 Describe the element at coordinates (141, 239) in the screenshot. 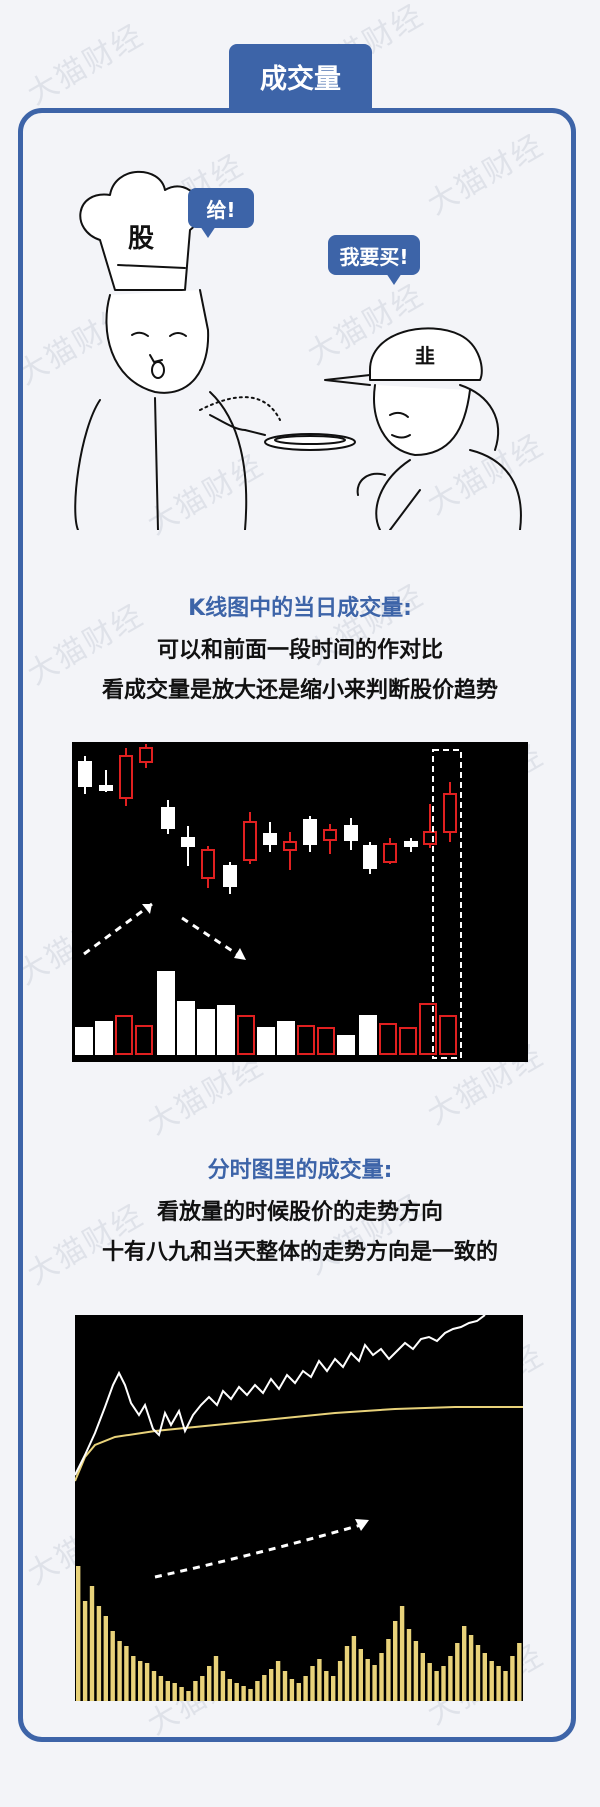

I see `chef-hat-label: 股` at that location.